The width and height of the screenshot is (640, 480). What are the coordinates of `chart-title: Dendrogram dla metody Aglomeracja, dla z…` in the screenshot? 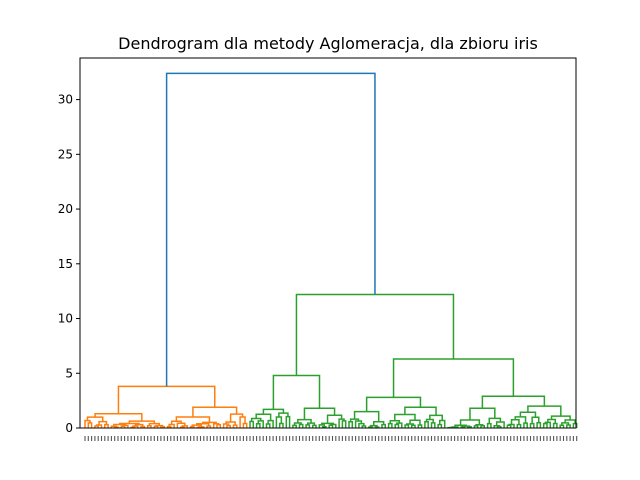 It's located at (328, 43).